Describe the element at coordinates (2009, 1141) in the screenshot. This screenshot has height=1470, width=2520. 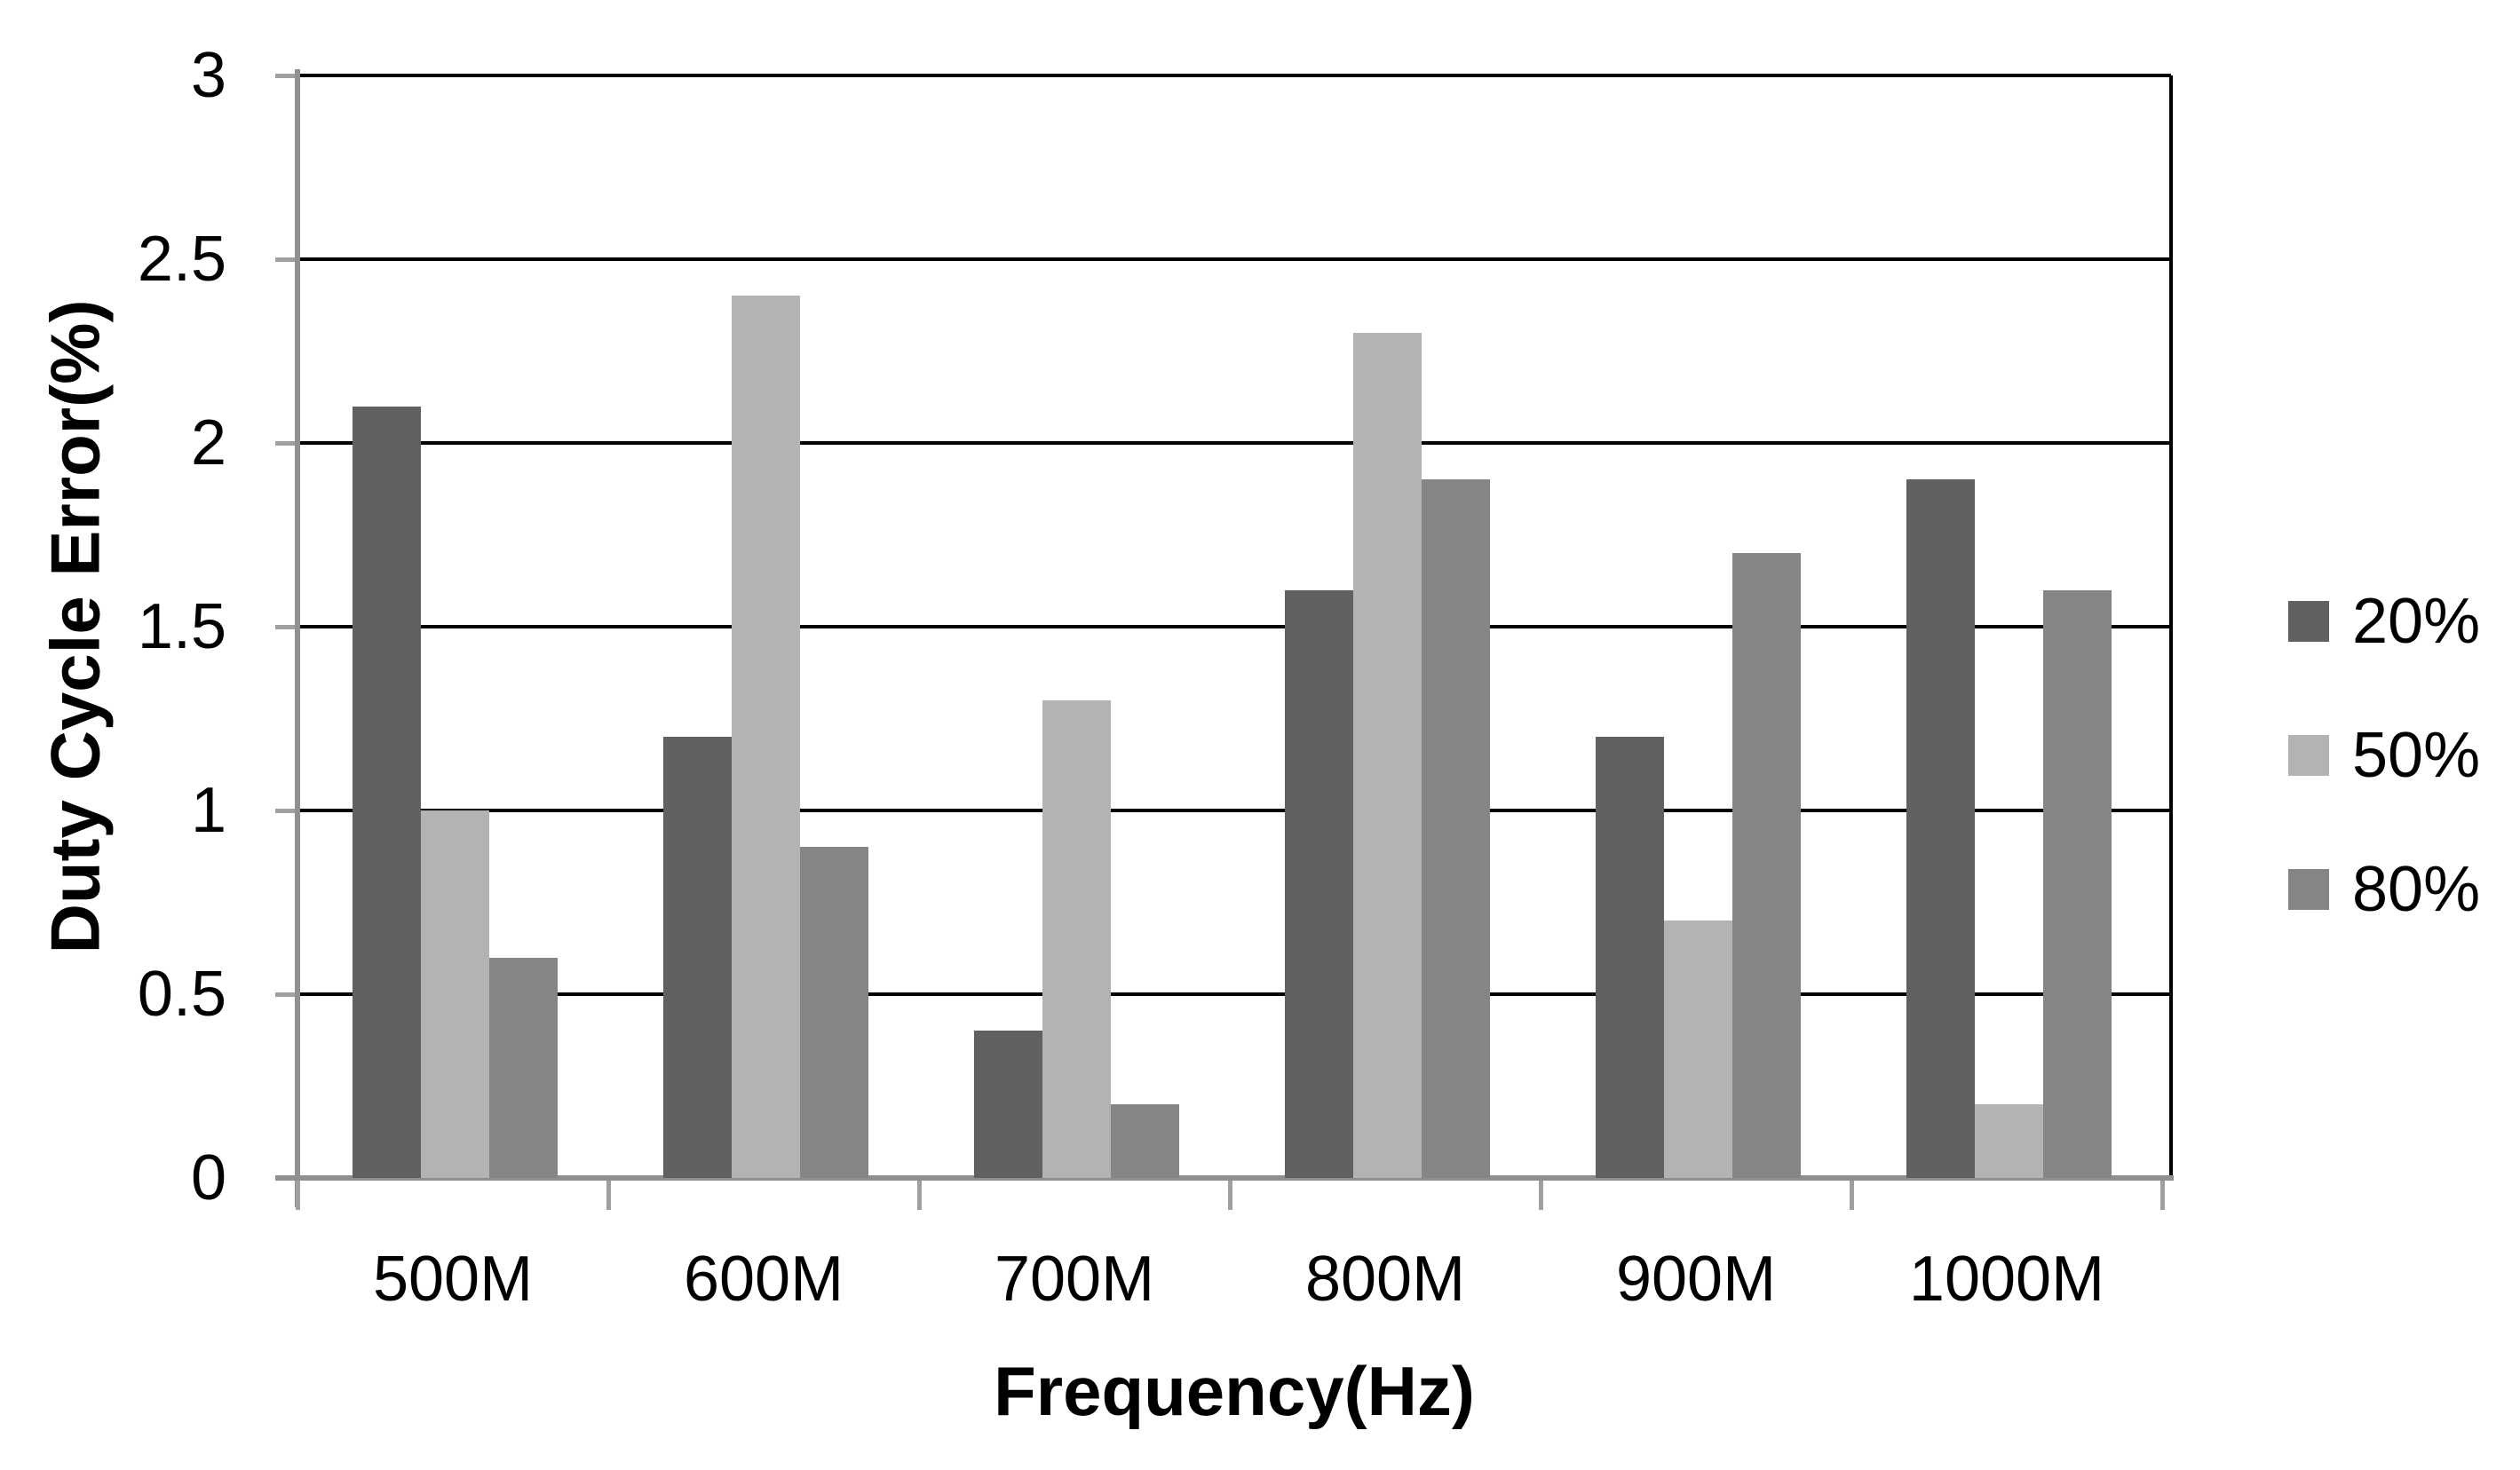
I see `bar-50%-1000M` at that location.